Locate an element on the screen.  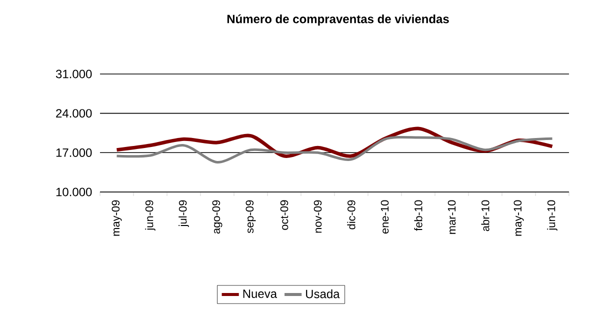
line-series is located at coordinates (335, 150).